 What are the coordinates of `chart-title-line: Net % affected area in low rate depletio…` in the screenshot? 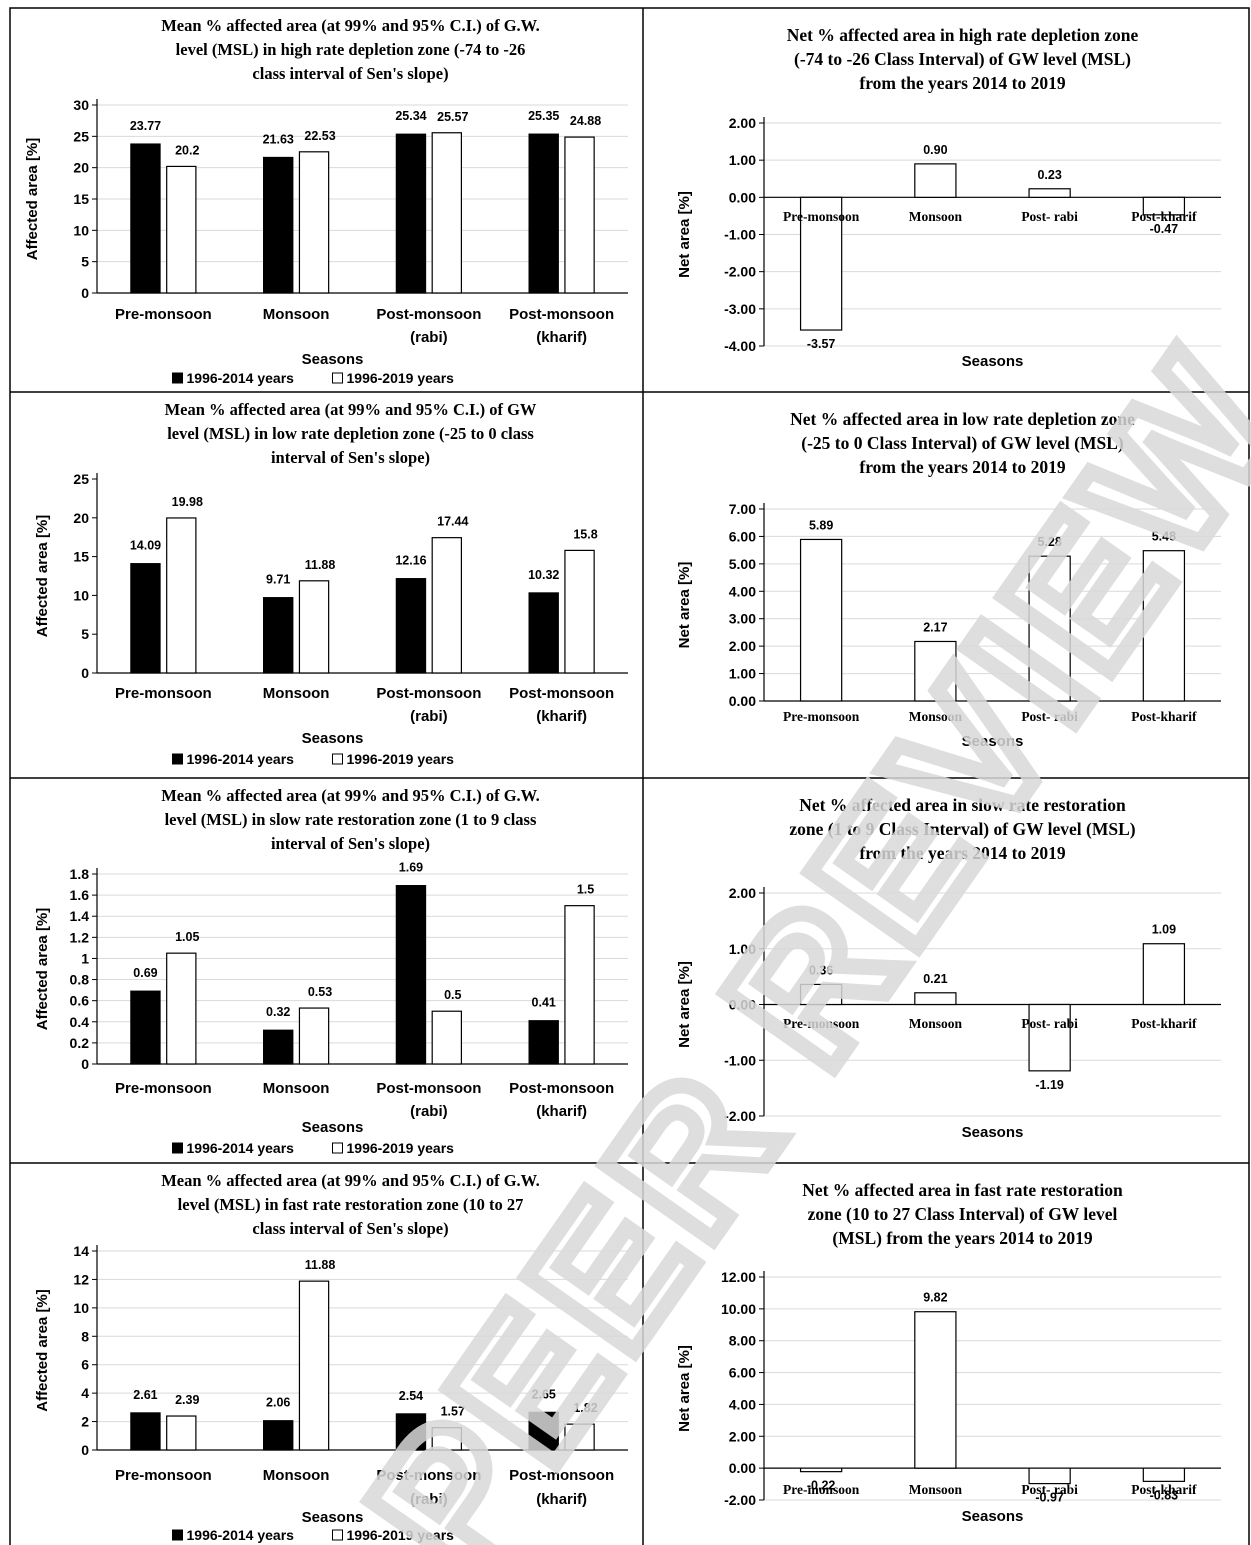 It's located at (962, 419).